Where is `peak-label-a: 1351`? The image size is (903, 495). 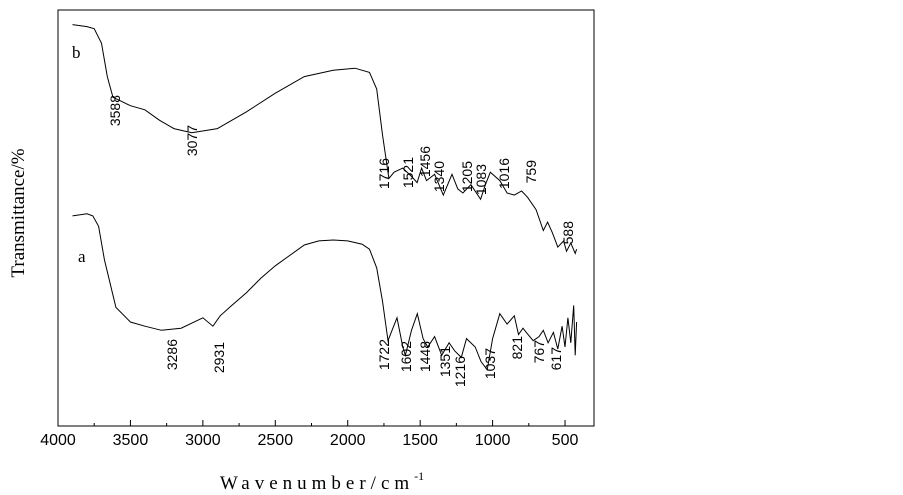
peak-label-a: 1351 is located at coordinates (445, 361).